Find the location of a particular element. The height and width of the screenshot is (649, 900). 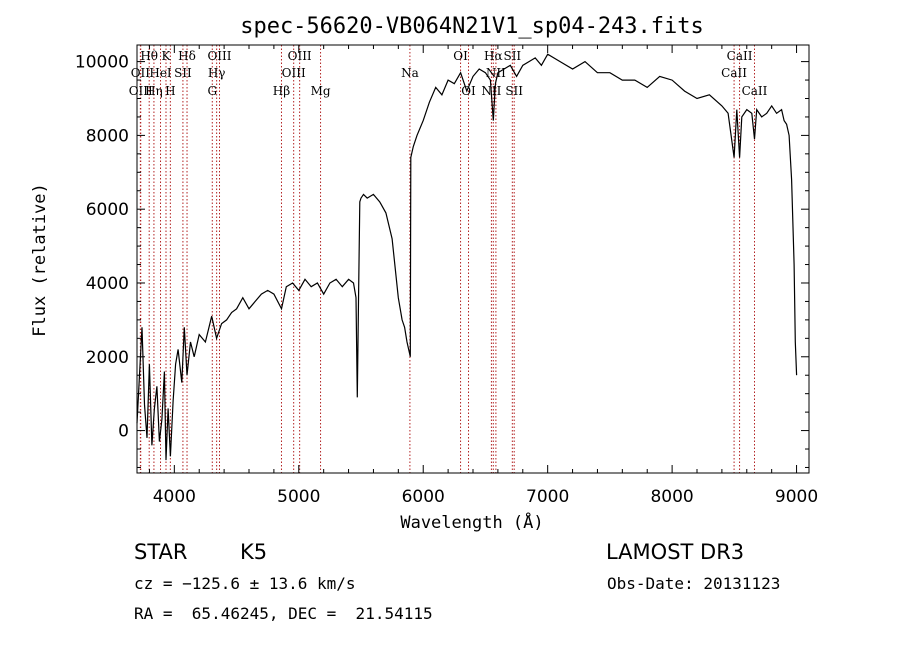

y-tick-label: 0 is located at coordinates (123, 432).